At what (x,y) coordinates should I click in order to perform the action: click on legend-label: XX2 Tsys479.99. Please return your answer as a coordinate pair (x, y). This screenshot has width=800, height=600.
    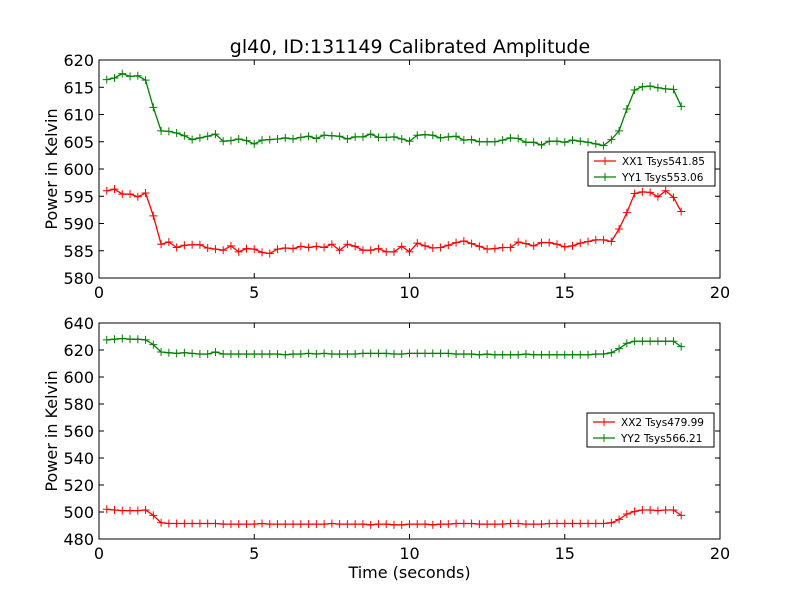
    Looking at the image, I should click on (662, 423).